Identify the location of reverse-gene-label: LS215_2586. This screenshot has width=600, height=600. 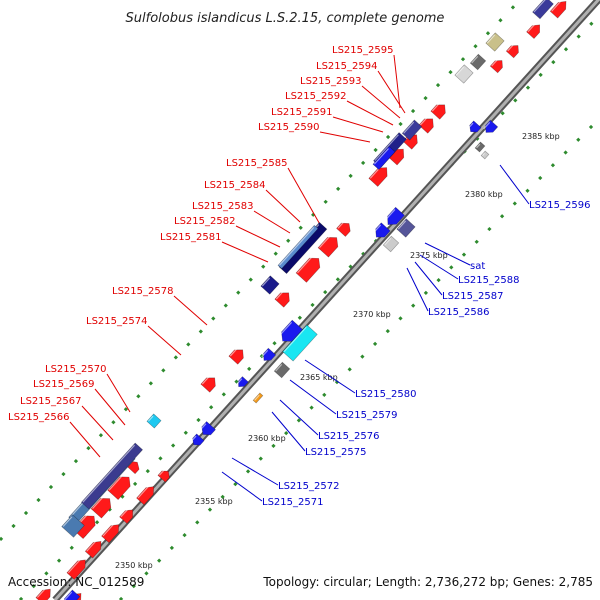
(458, 312).